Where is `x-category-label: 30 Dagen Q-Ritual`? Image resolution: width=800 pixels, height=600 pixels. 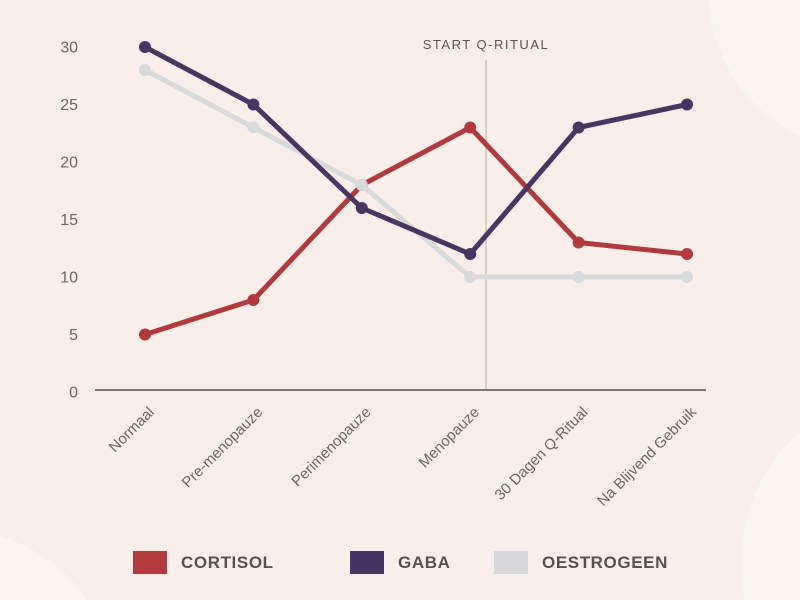
x-category-label: 30 Dagen Q-Ritual is located at coordinates (542, 454).